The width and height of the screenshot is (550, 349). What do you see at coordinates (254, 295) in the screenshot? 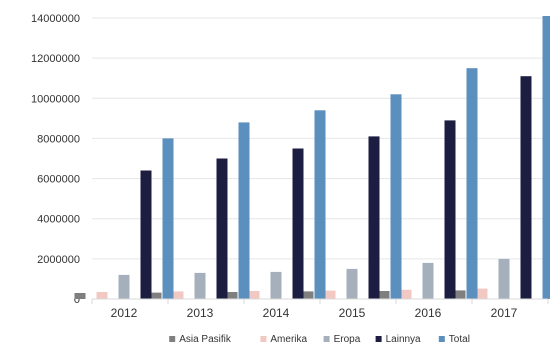
I see `bar-amerika-2014` at bounding box center [254, 295].